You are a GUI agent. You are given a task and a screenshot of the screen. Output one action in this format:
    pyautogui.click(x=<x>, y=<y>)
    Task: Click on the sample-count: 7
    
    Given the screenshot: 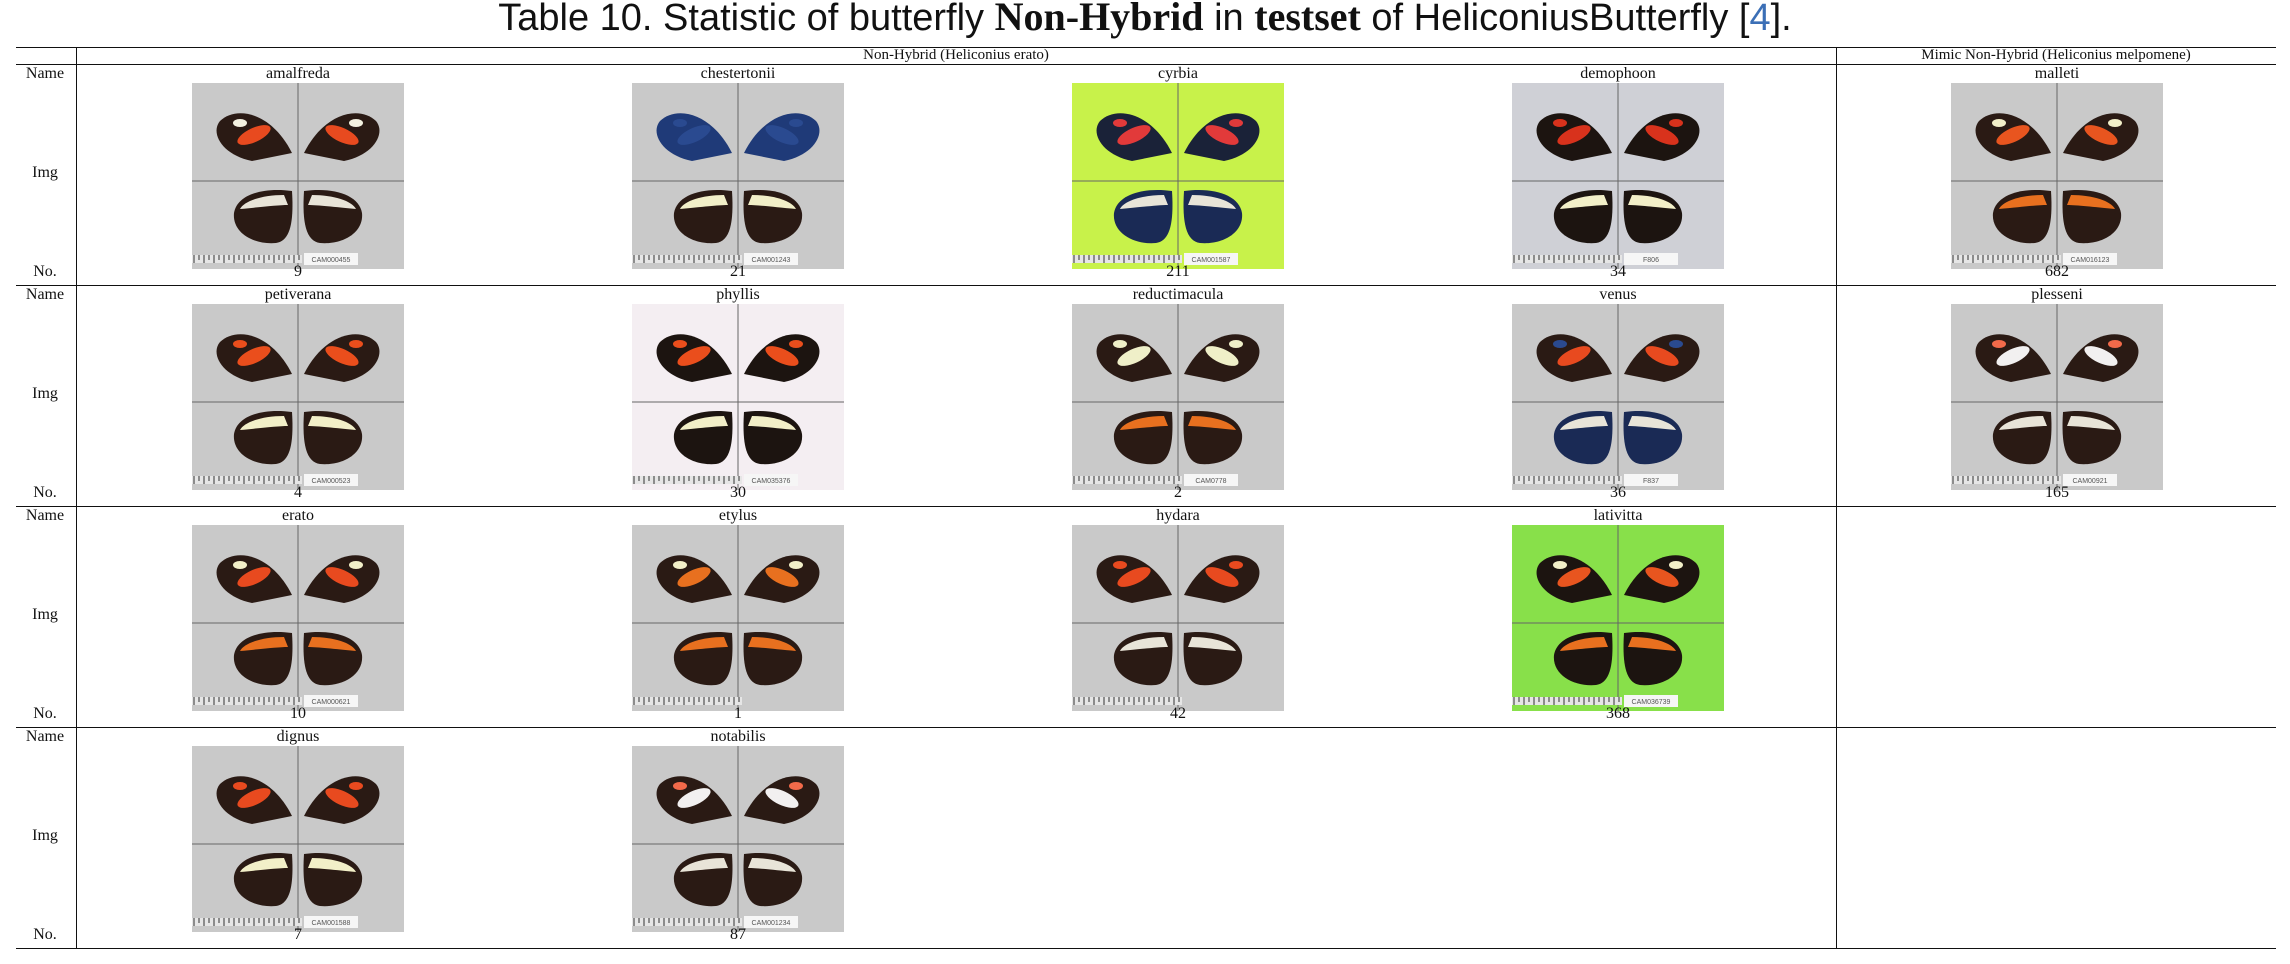 What is the action you would take?
    pyautogui.click(x=298, y=934)
    